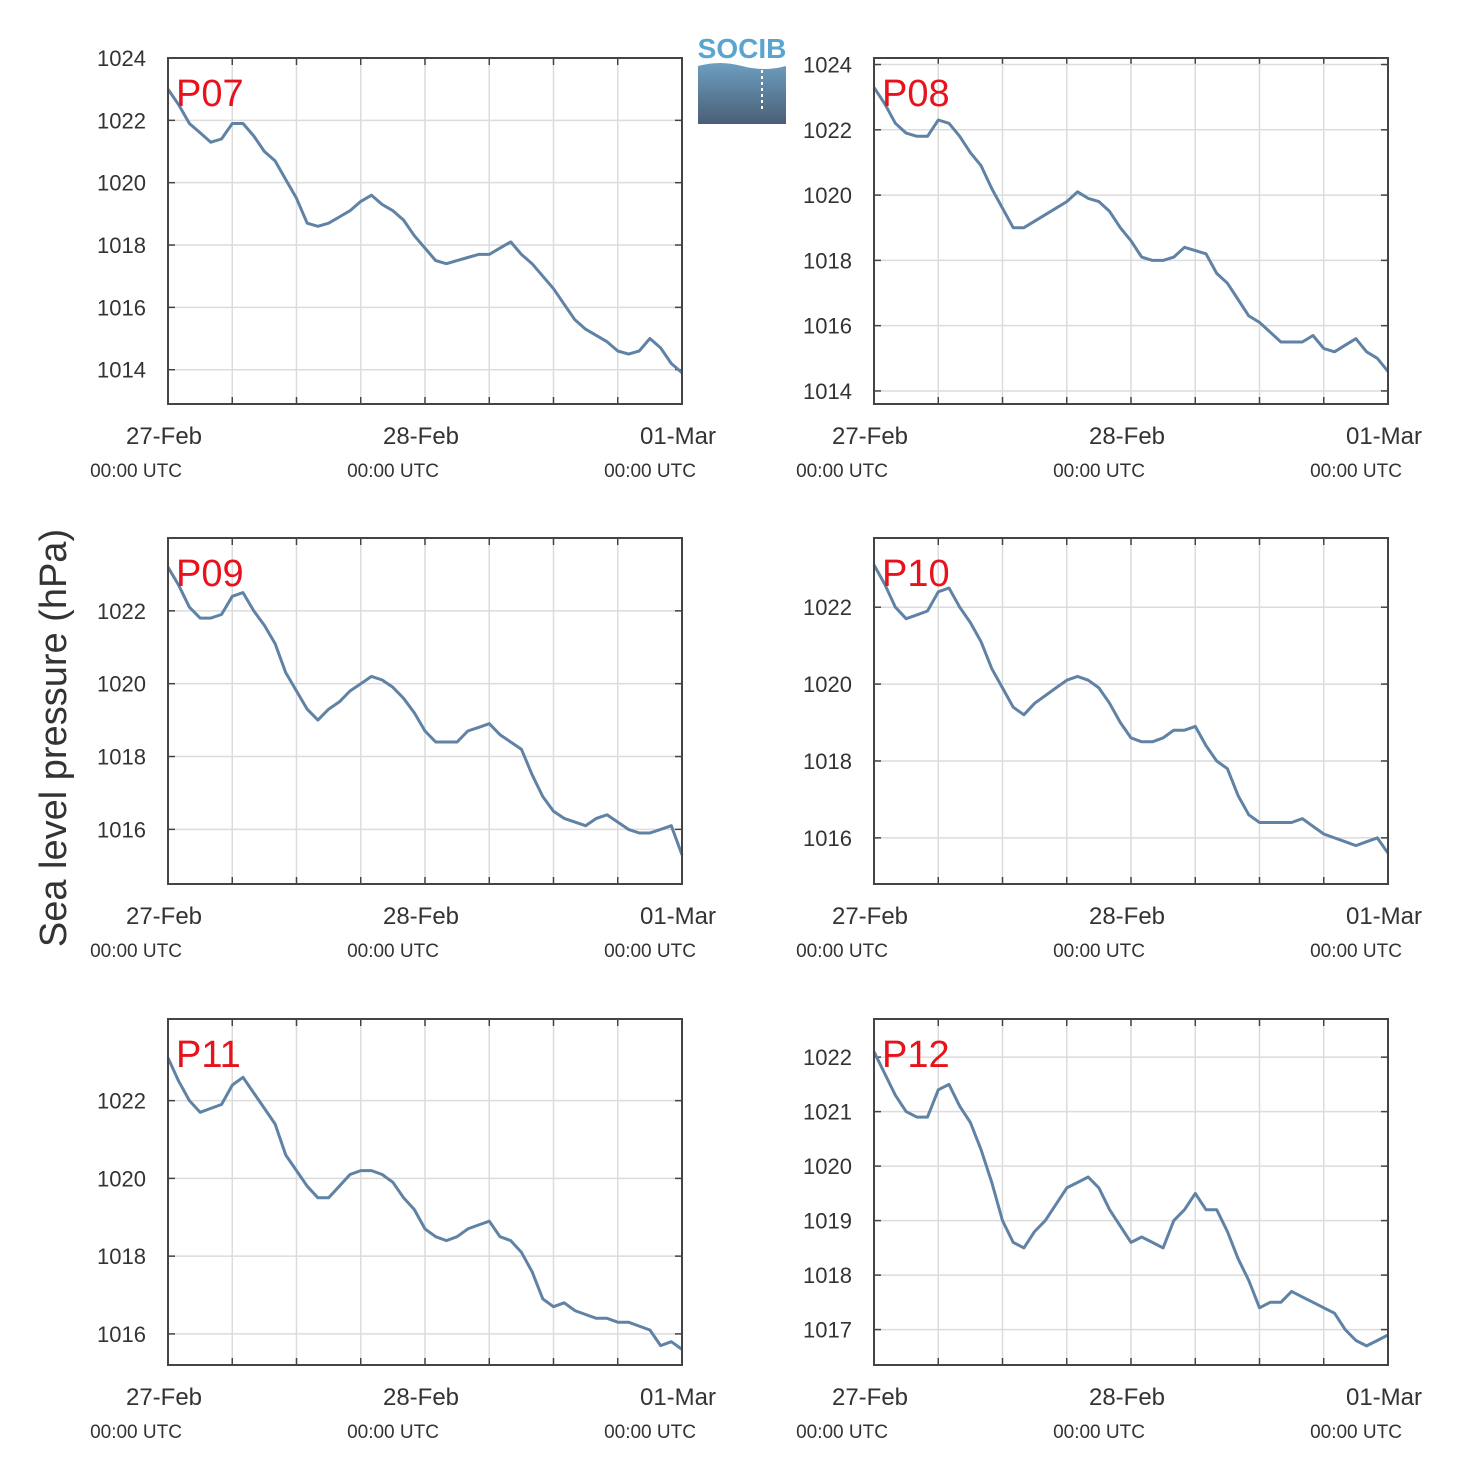 Image resolution: width=1461 pixels, height=1474 pixels. Describe the element at coordinates (827, 1112) in the screenshot. I see `y-tick-label: 1021` at that location.